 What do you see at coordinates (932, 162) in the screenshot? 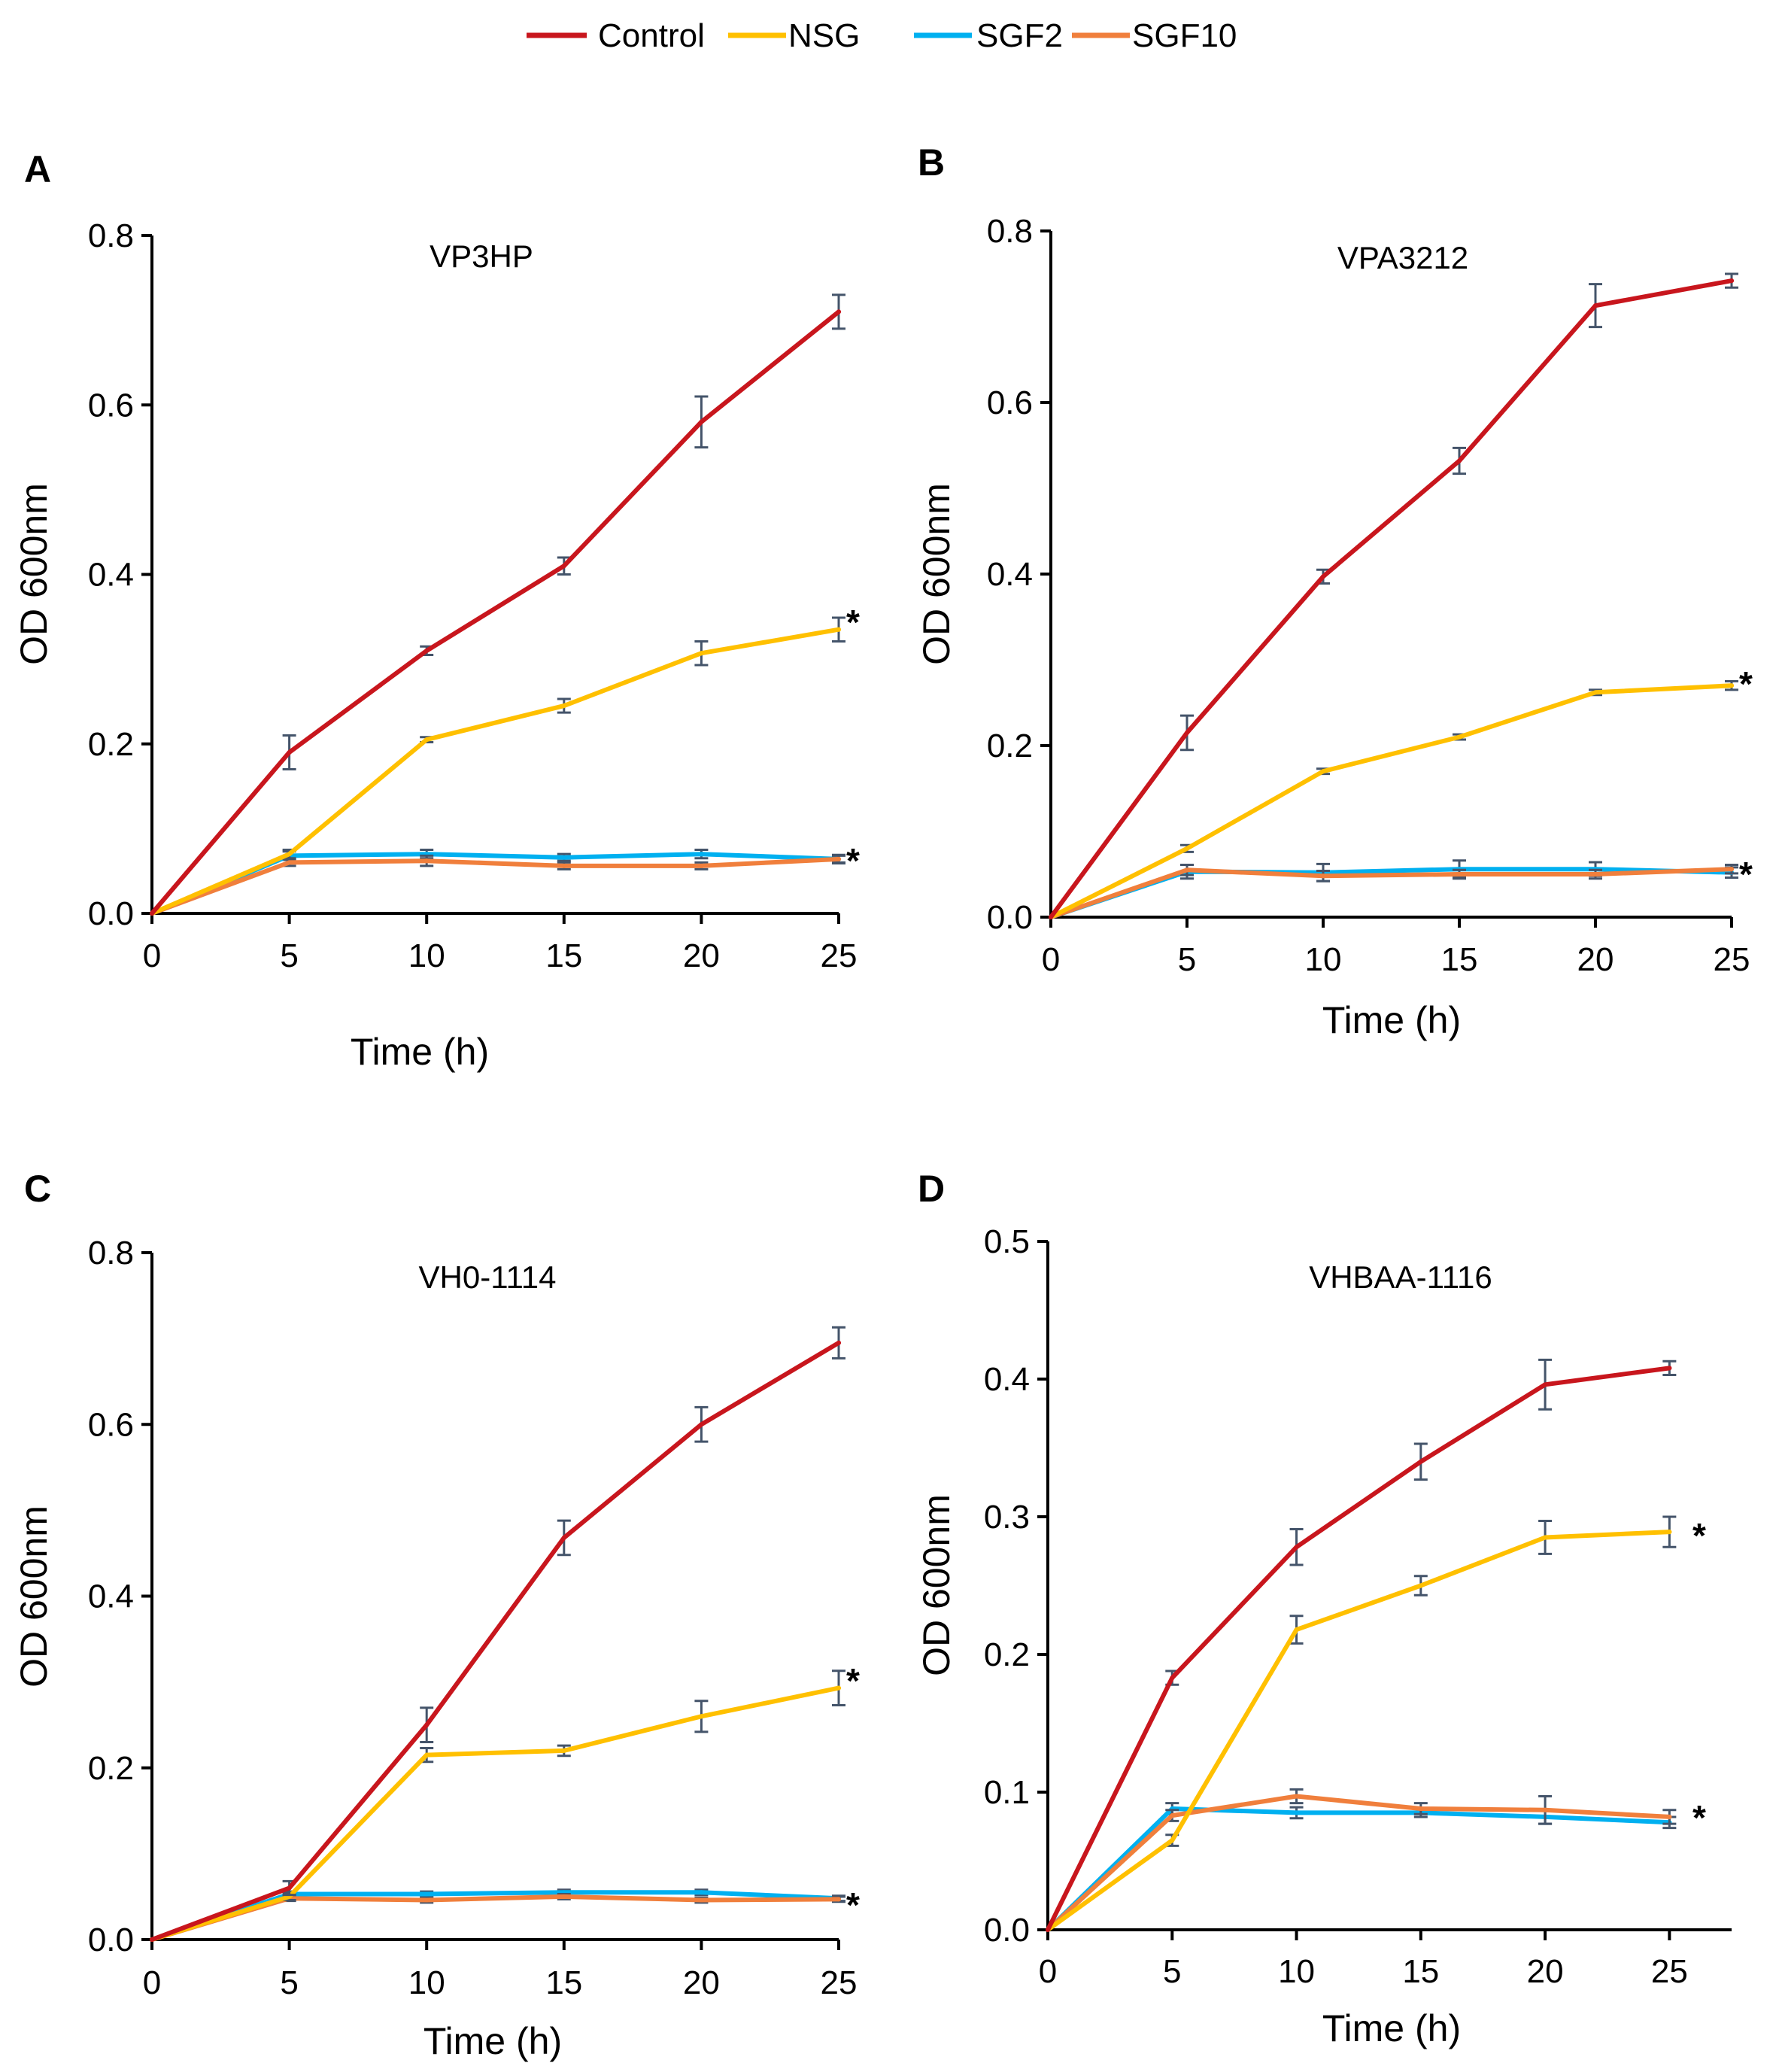
I see `panel-letter: B` at bounding box center [932, 162].